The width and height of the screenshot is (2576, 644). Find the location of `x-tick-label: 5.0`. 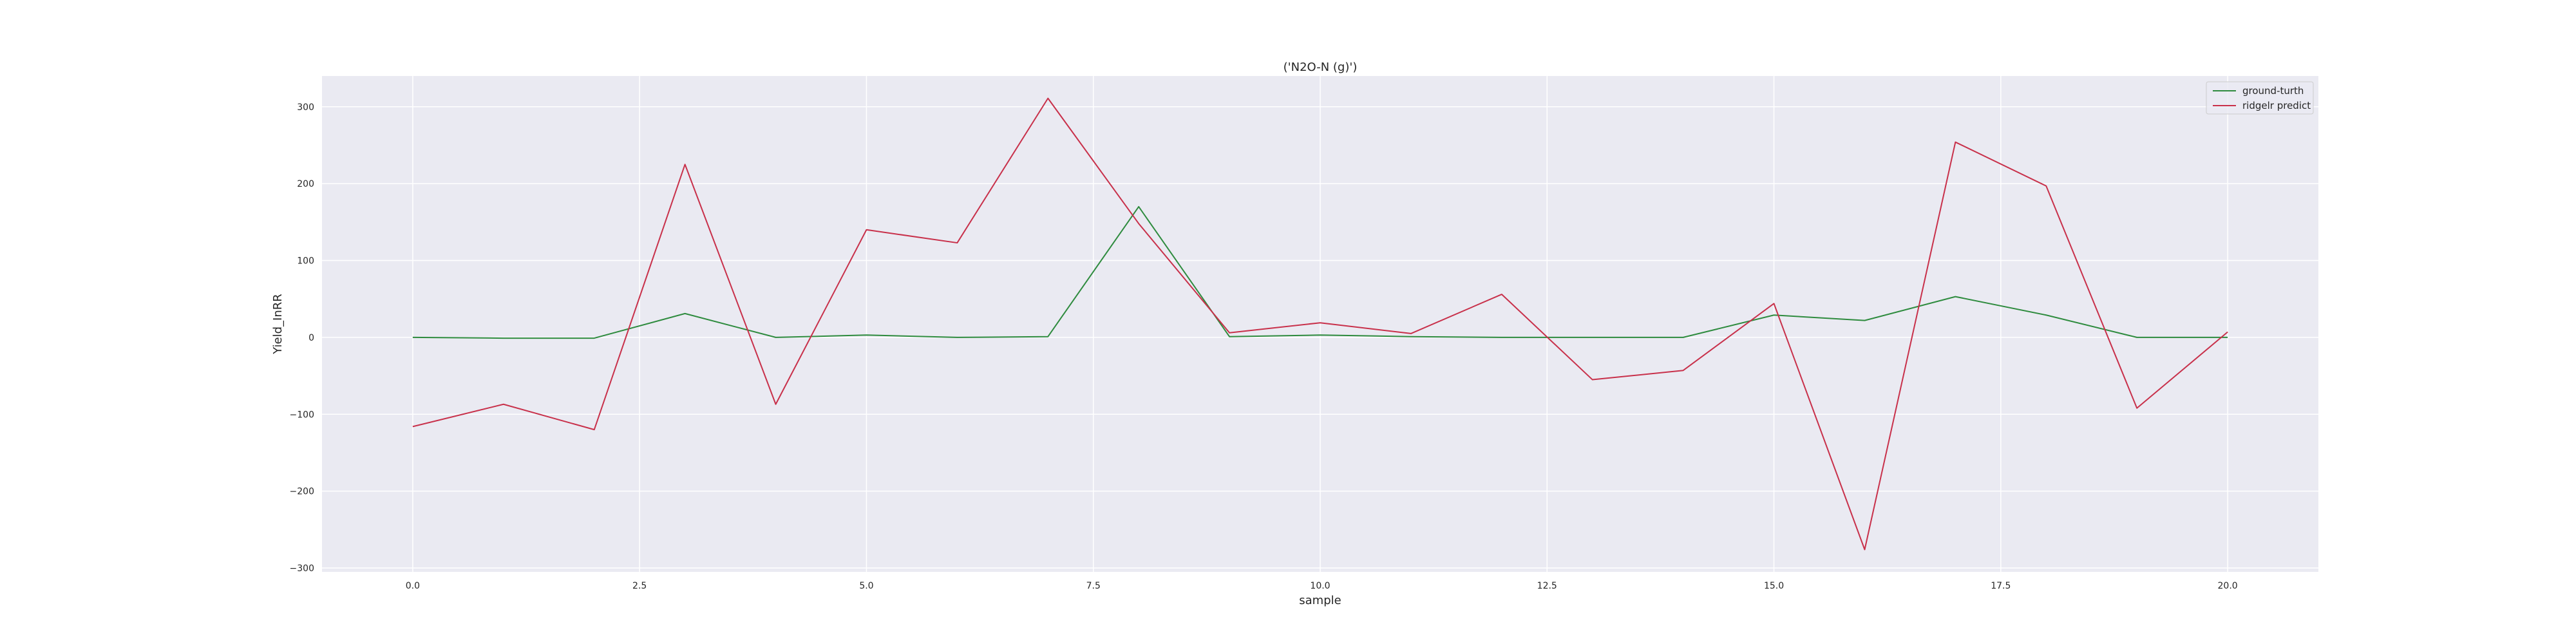

x-tick-label: 5.0 is located at coordinates (866, 586).